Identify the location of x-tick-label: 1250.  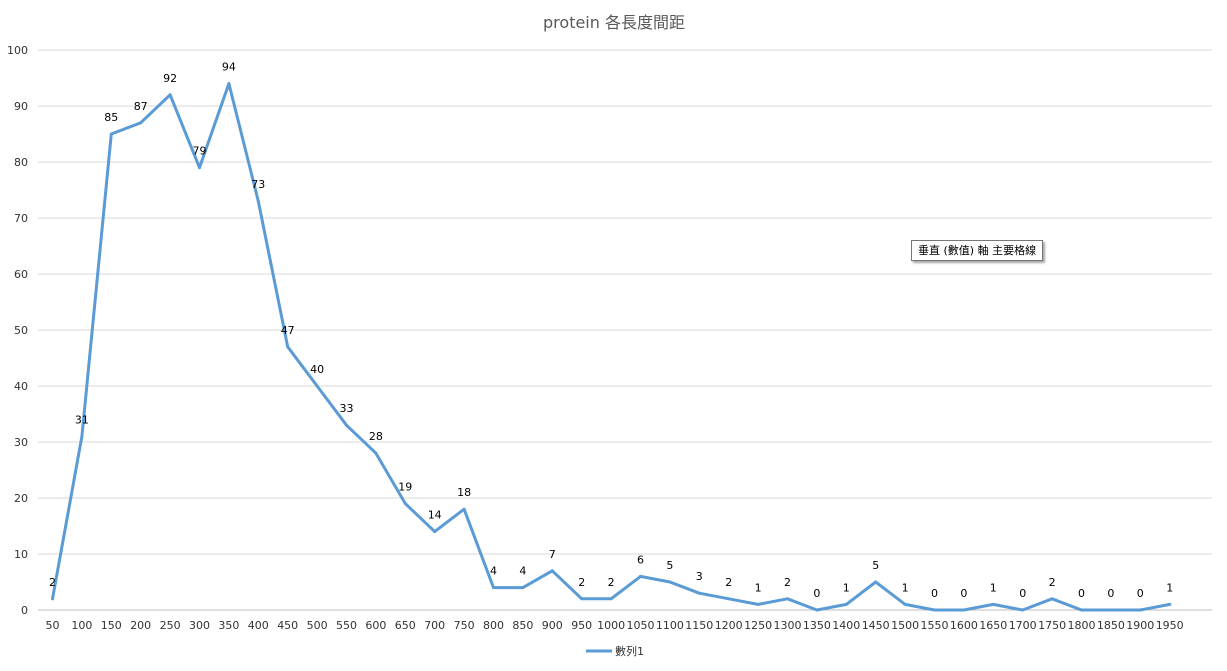
(758, 625).